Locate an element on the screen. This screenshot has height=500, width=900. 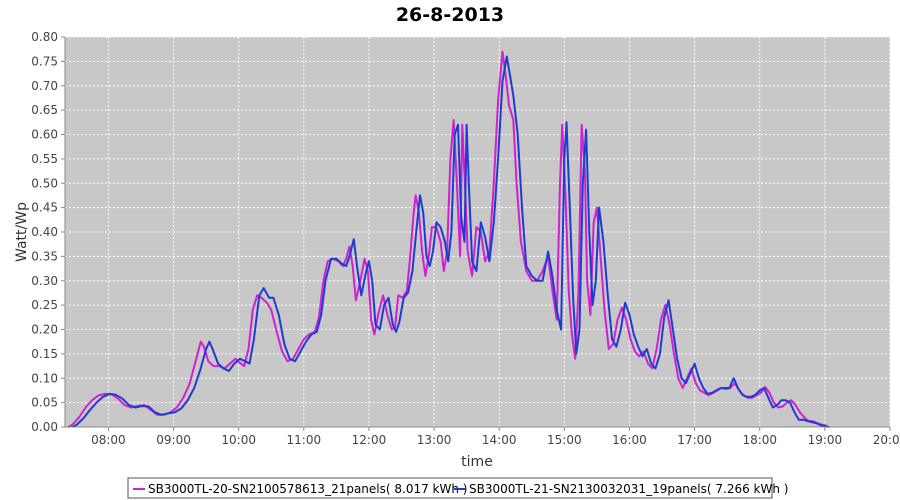
x-tick-label: 14:00 is located at coordinates (499, 440).